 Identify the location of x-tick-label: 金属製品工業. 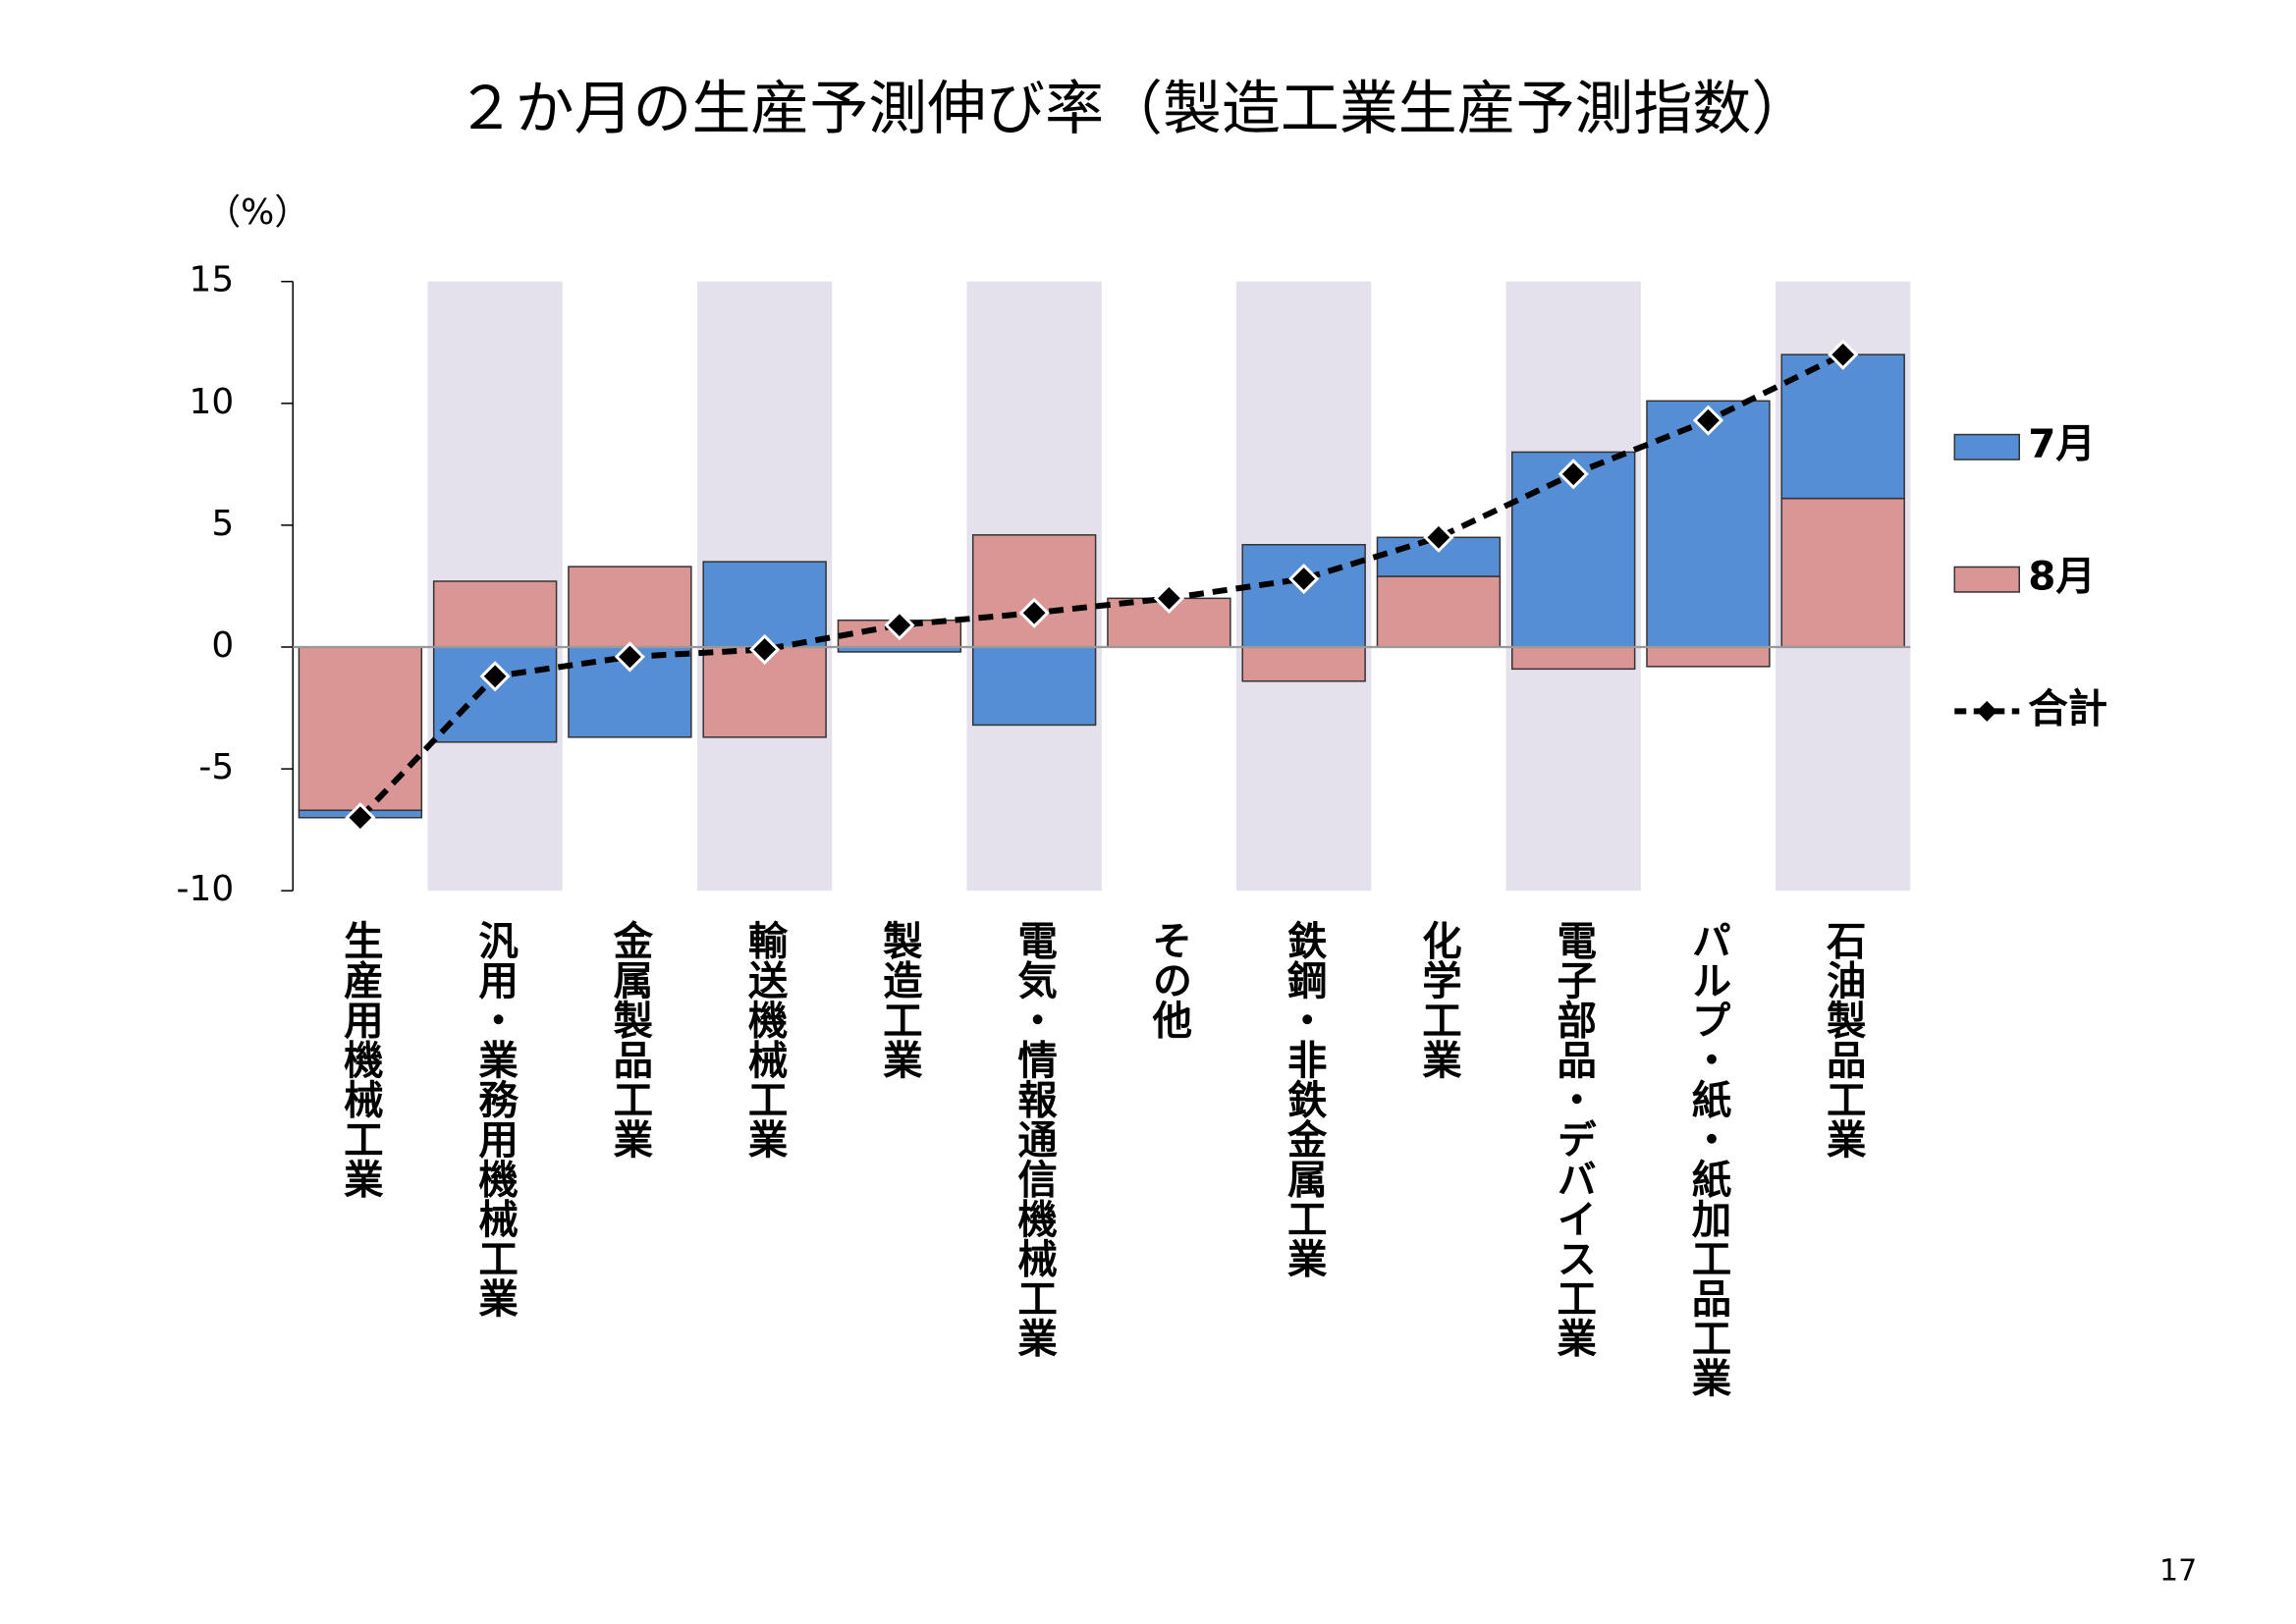
(629, 1039).